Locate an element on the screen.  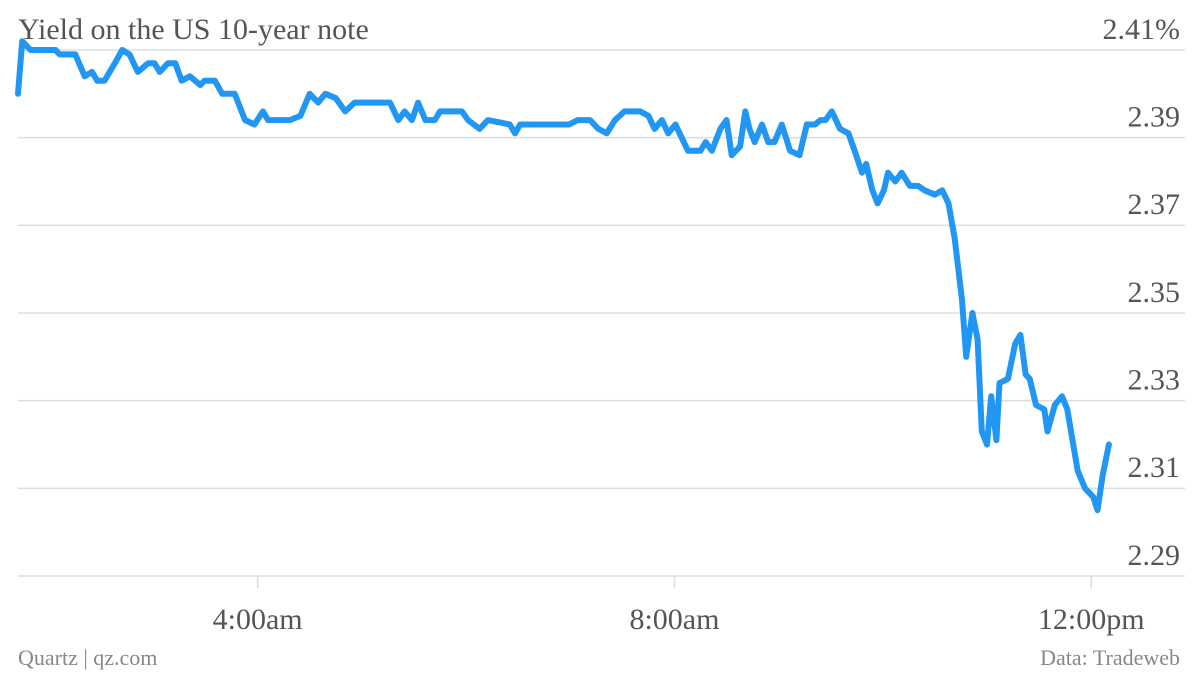
y-tick-label: 2.37 is located at coordinates (1154, 204).